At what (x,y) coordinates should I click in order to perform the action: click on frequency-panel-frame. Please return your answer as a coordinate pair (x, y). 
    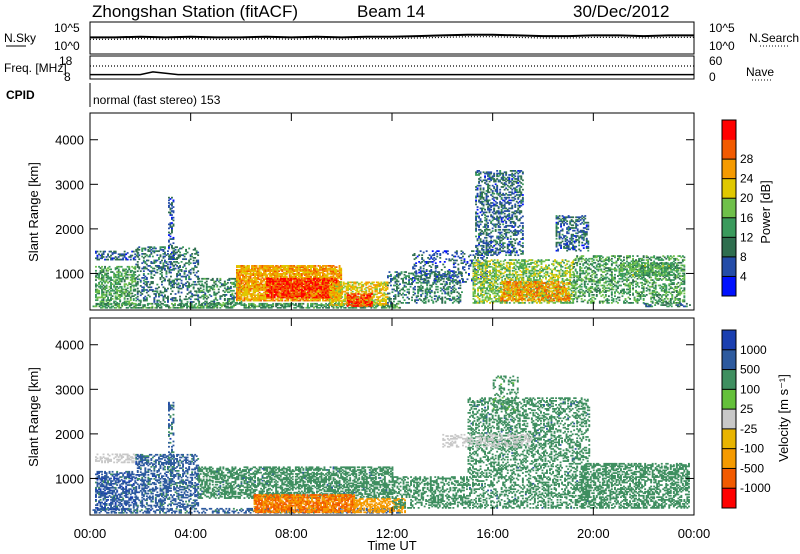
    Looking at the image, I should click on (392, 67).